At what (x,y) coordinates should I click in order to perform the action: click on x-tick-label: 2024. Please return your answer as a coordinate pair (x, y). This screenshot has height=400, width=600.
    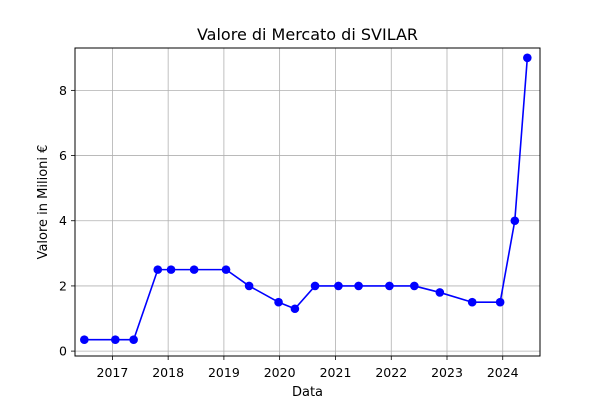
    Looking at the image, I should click on (503, 372).